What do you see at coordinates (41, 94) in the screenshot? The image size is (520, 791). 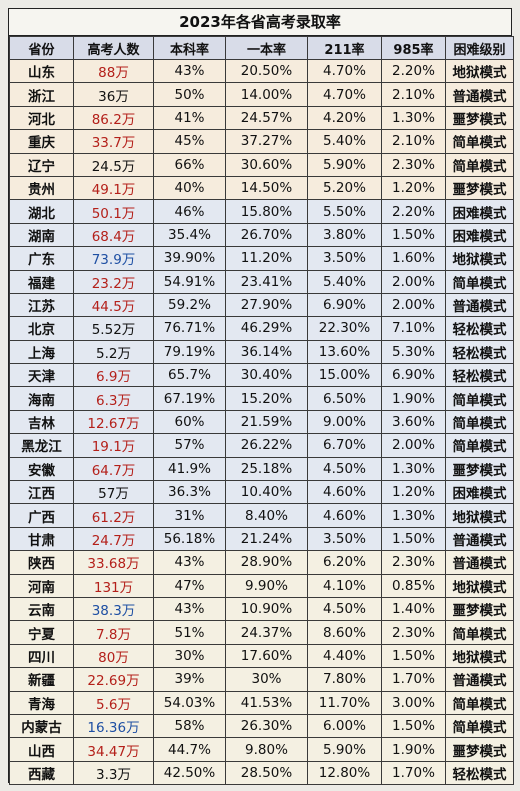 I see `cell-province: 浙江` at bounding box center [41, 94].